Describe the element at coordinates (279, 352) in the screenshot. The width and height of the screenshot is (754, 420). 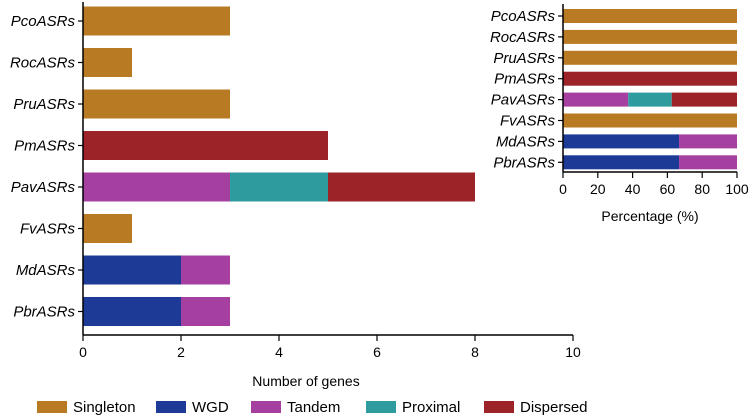
I see `x-tick-label: 4` at that location.